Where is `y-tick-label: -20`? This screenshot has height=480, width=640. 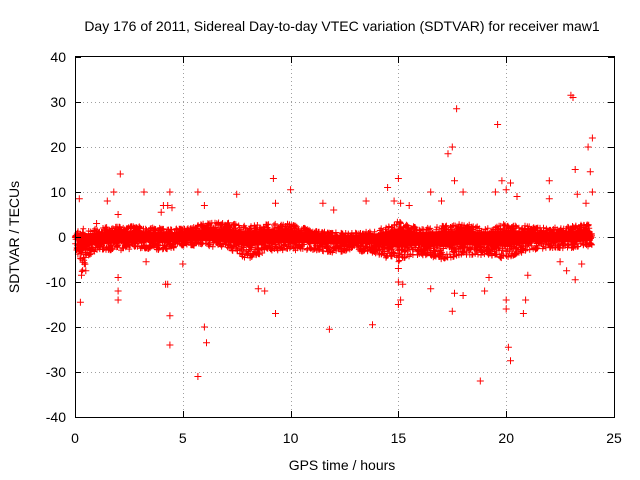 y-tick-label: -20 is located at coordinates (56, 327).